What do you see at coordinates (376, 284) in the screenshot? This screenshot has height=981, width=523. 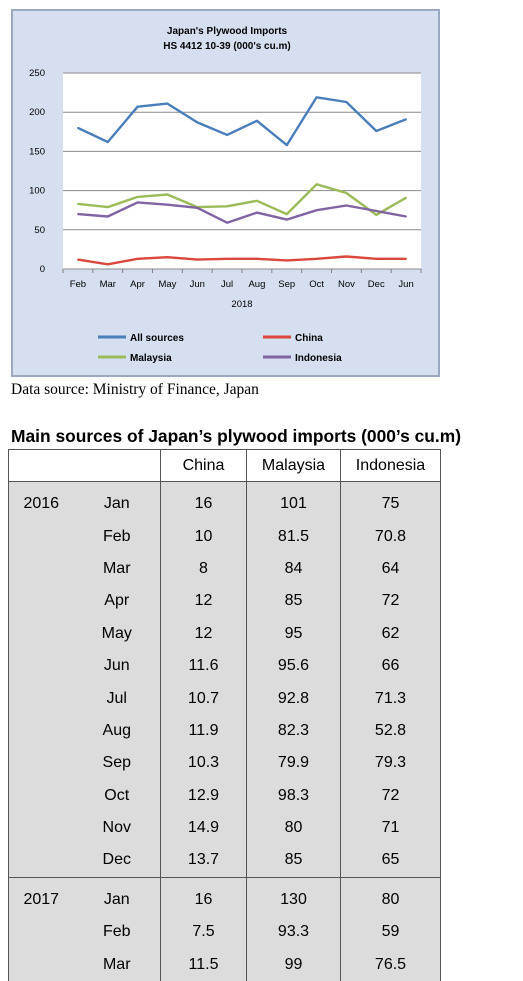 I see `x-tick-label: Dec` at bounding box center [376, 284].